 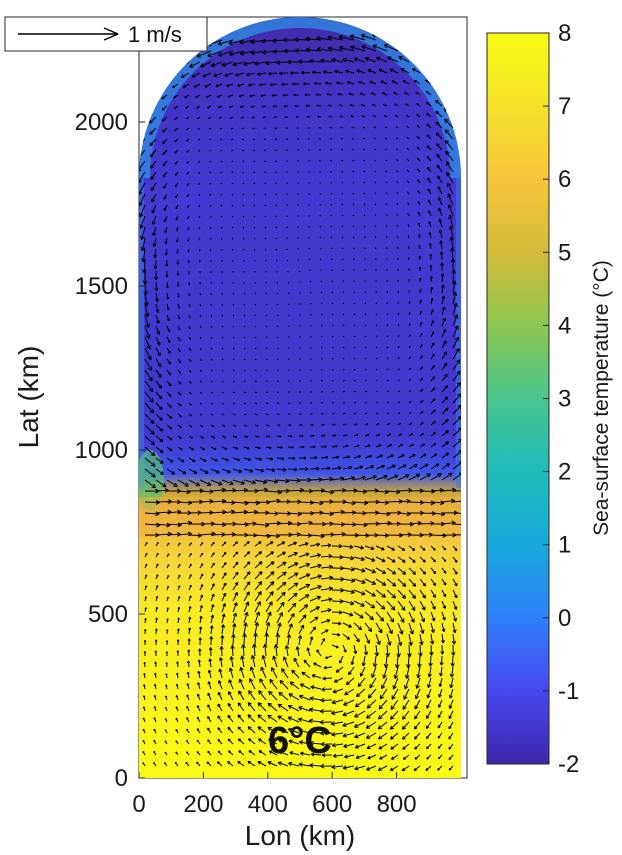 I want to click on colorbar-tick-label: 4, so click(x=564, y=325).